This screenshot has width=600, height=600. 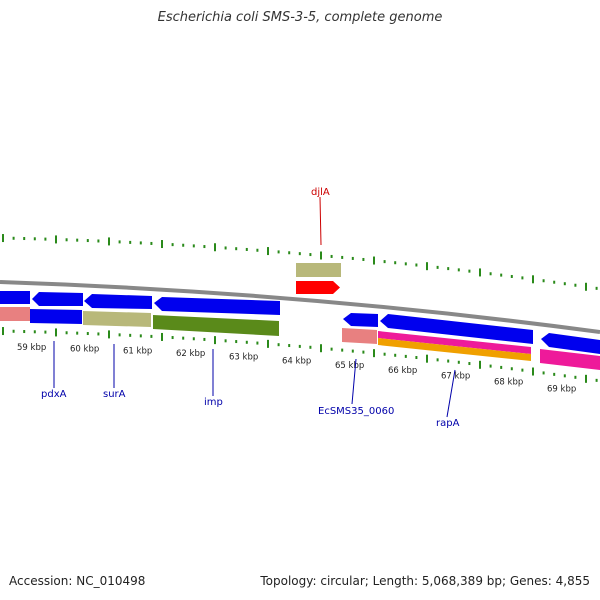 I want to click on gene-bar-magenta-right, so click(x=570, y=359).